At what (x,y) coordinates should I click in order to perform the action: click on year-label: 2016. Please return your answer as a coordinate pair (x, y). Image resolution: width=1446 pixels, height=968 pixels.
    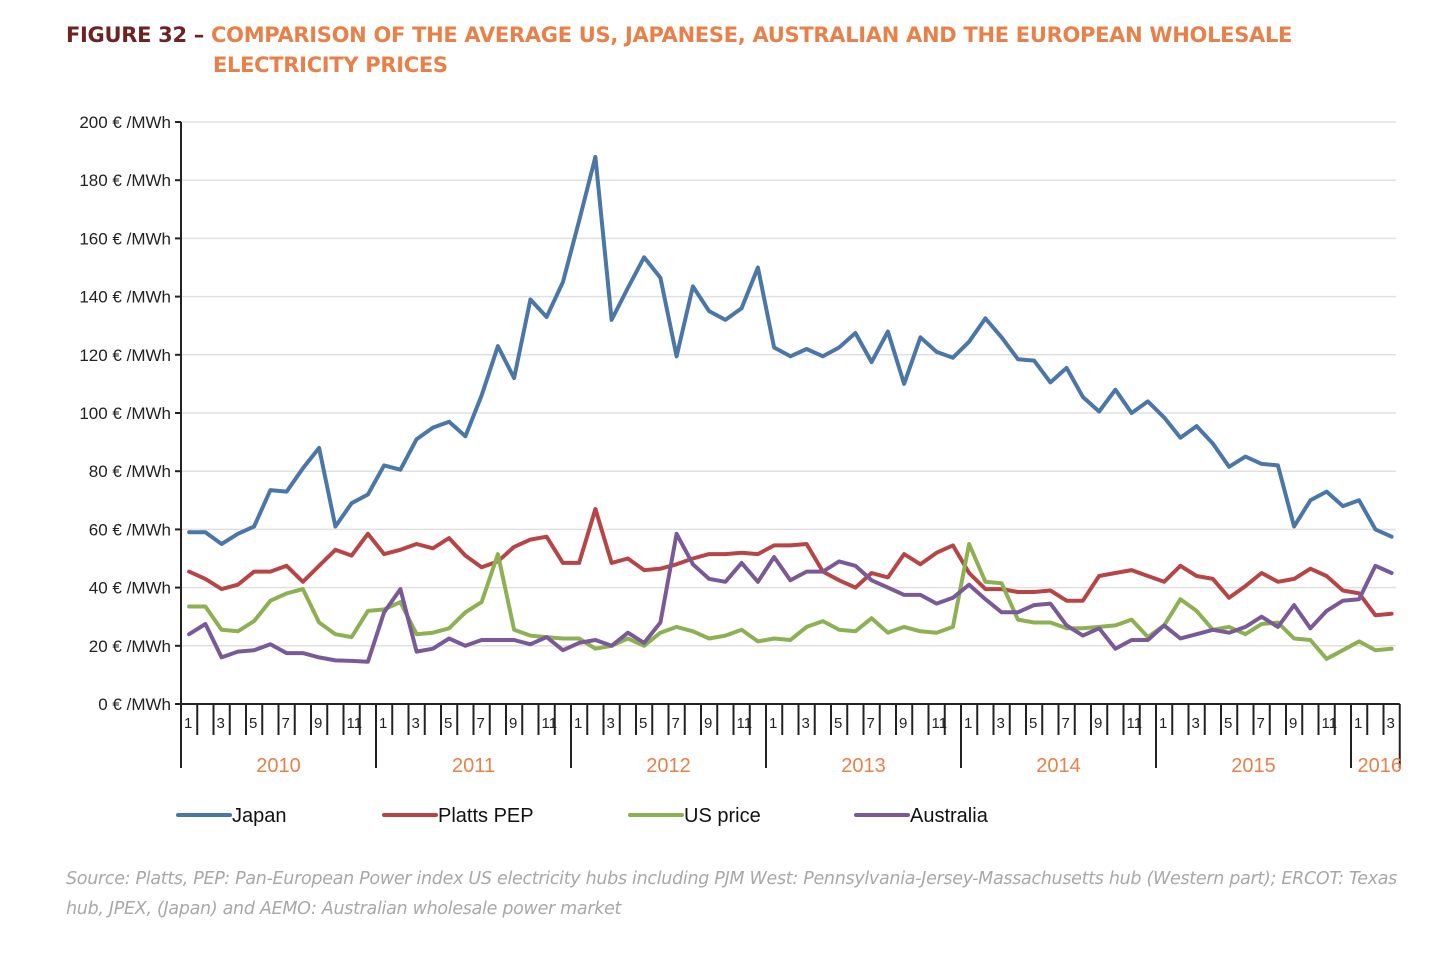
    Looking at the image, I should click on (1380, 766).